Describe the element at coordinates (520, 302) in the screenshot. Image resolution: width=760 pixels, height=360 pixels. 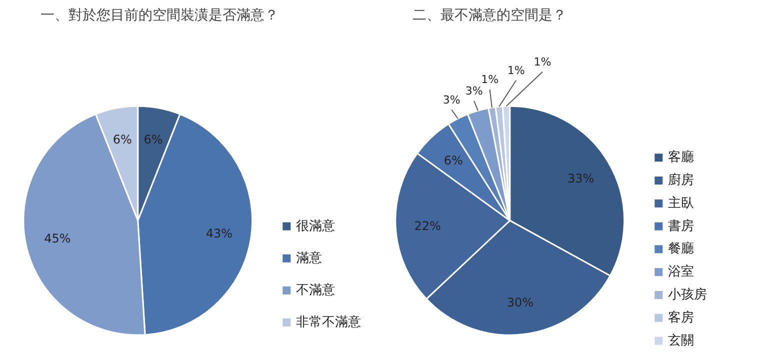
I see `data-label: 30%` at that location.